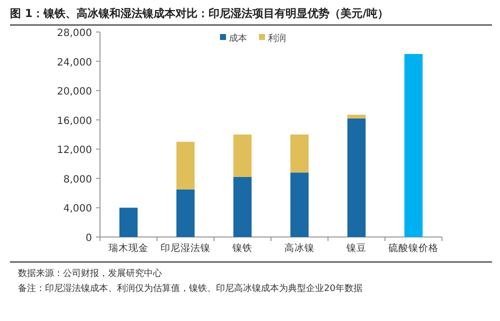 The height and width of the screenshot is (321, 500). What do you see at coordinates (77, 180) in the screenshot?
I see `y-tick-label: 8,000` at bounding box center [77, 180].